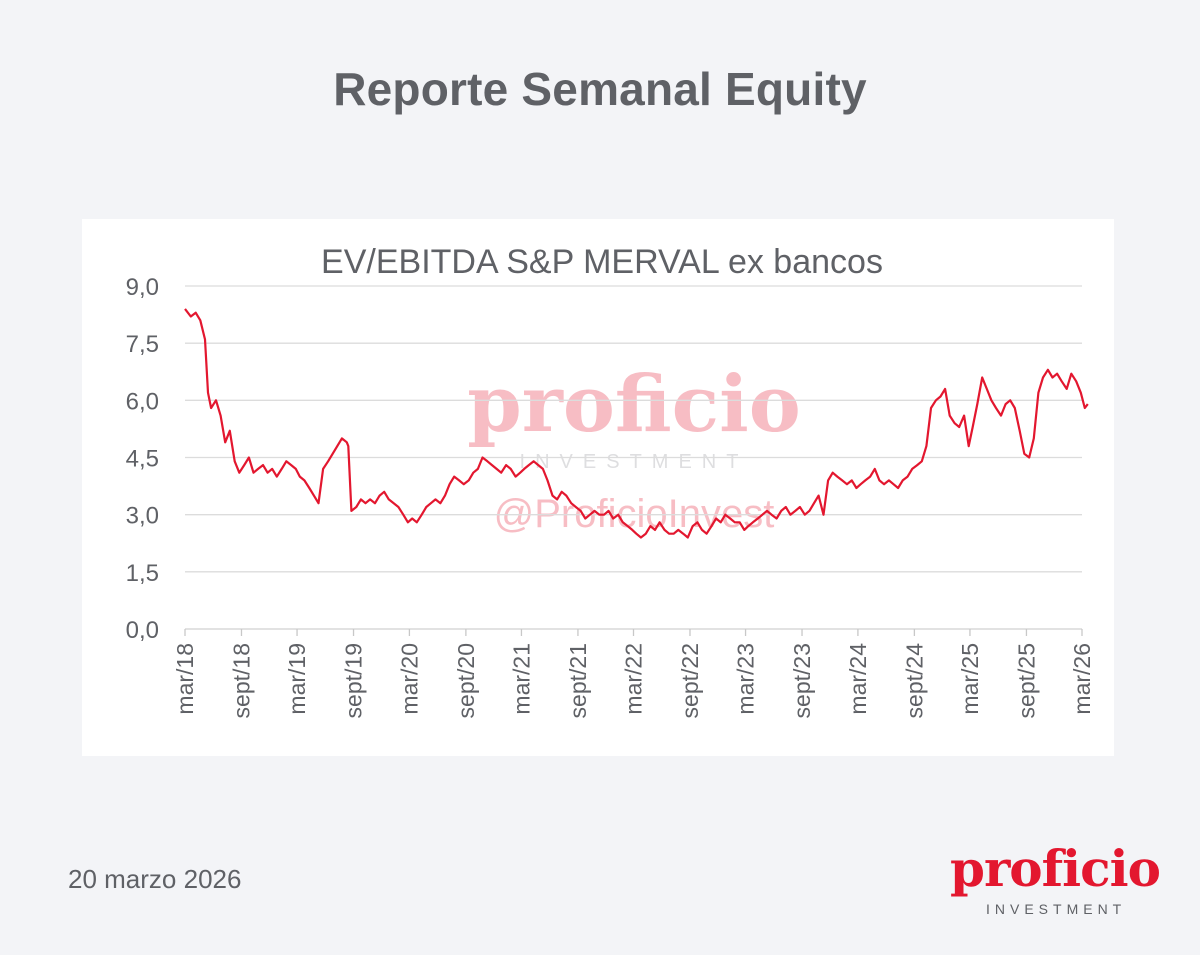 This screenshot has height=955, width=1200. I want to click on y-tick-label: 4,5, so click(142, 459).